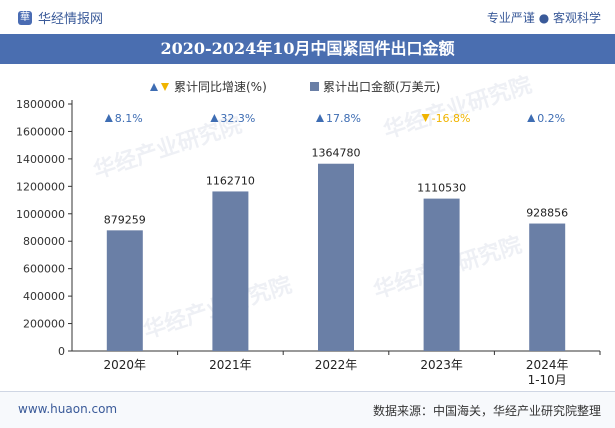 This screenshot has height=428, width=615. I want to click on brand: 華 华经情报网, so click(60, 17).